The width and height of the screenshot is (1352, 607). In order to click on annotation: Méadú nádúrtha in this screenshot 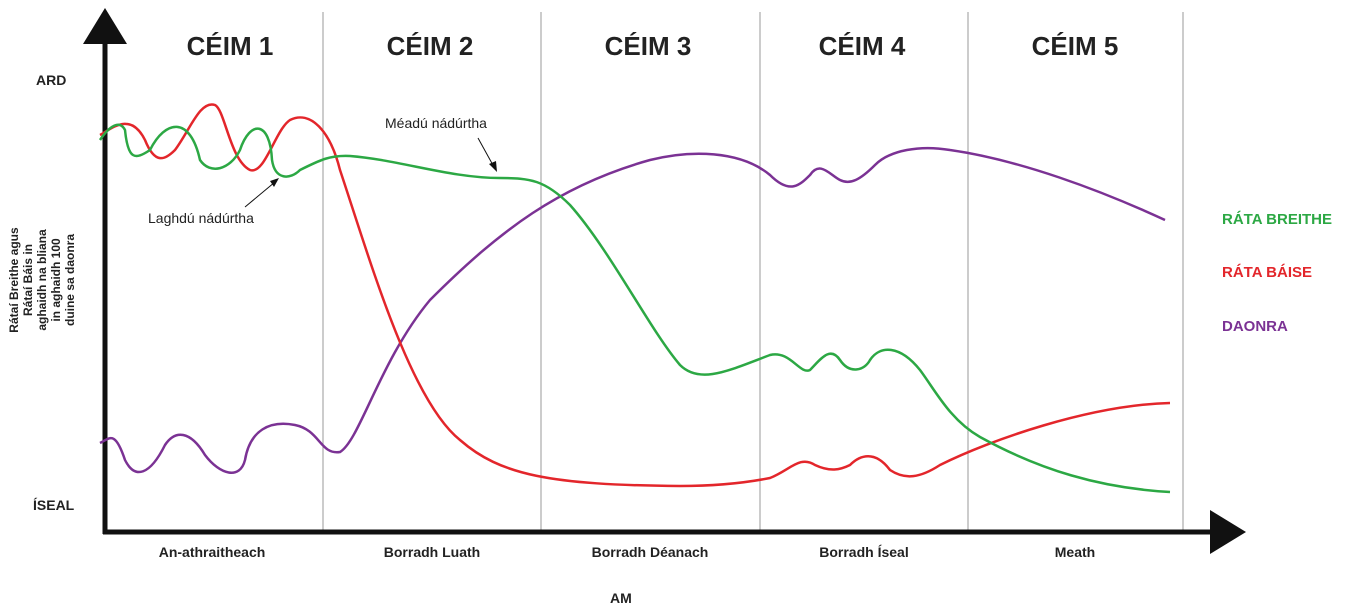, I will do `click(436, 123)`.